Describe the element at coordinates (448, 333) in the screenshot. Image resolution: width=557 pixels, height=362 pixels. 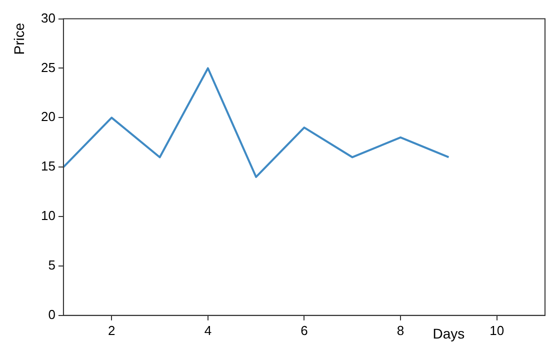
I see `x-axis-title: Days` at that location.